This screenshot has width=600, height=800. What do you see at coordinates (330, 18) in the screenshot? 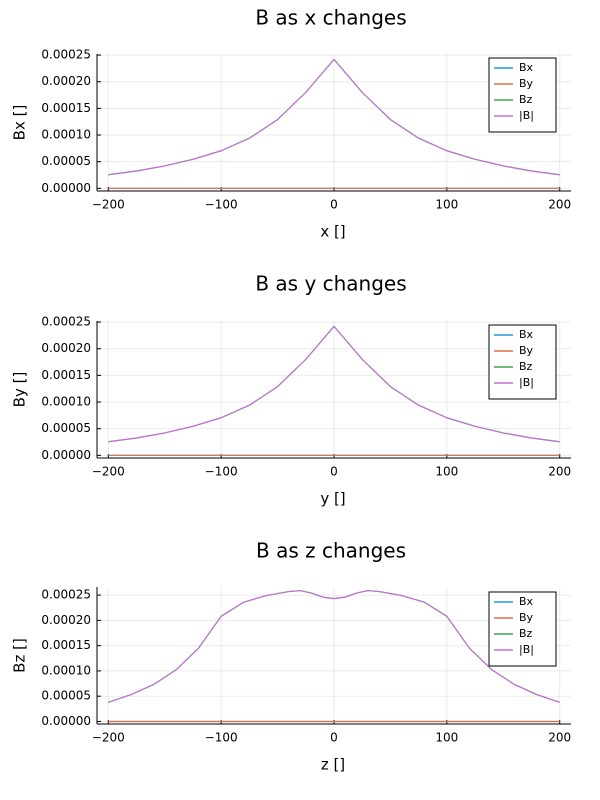
I see `chart-title: B as x changes` at bounding box center [330, 18].